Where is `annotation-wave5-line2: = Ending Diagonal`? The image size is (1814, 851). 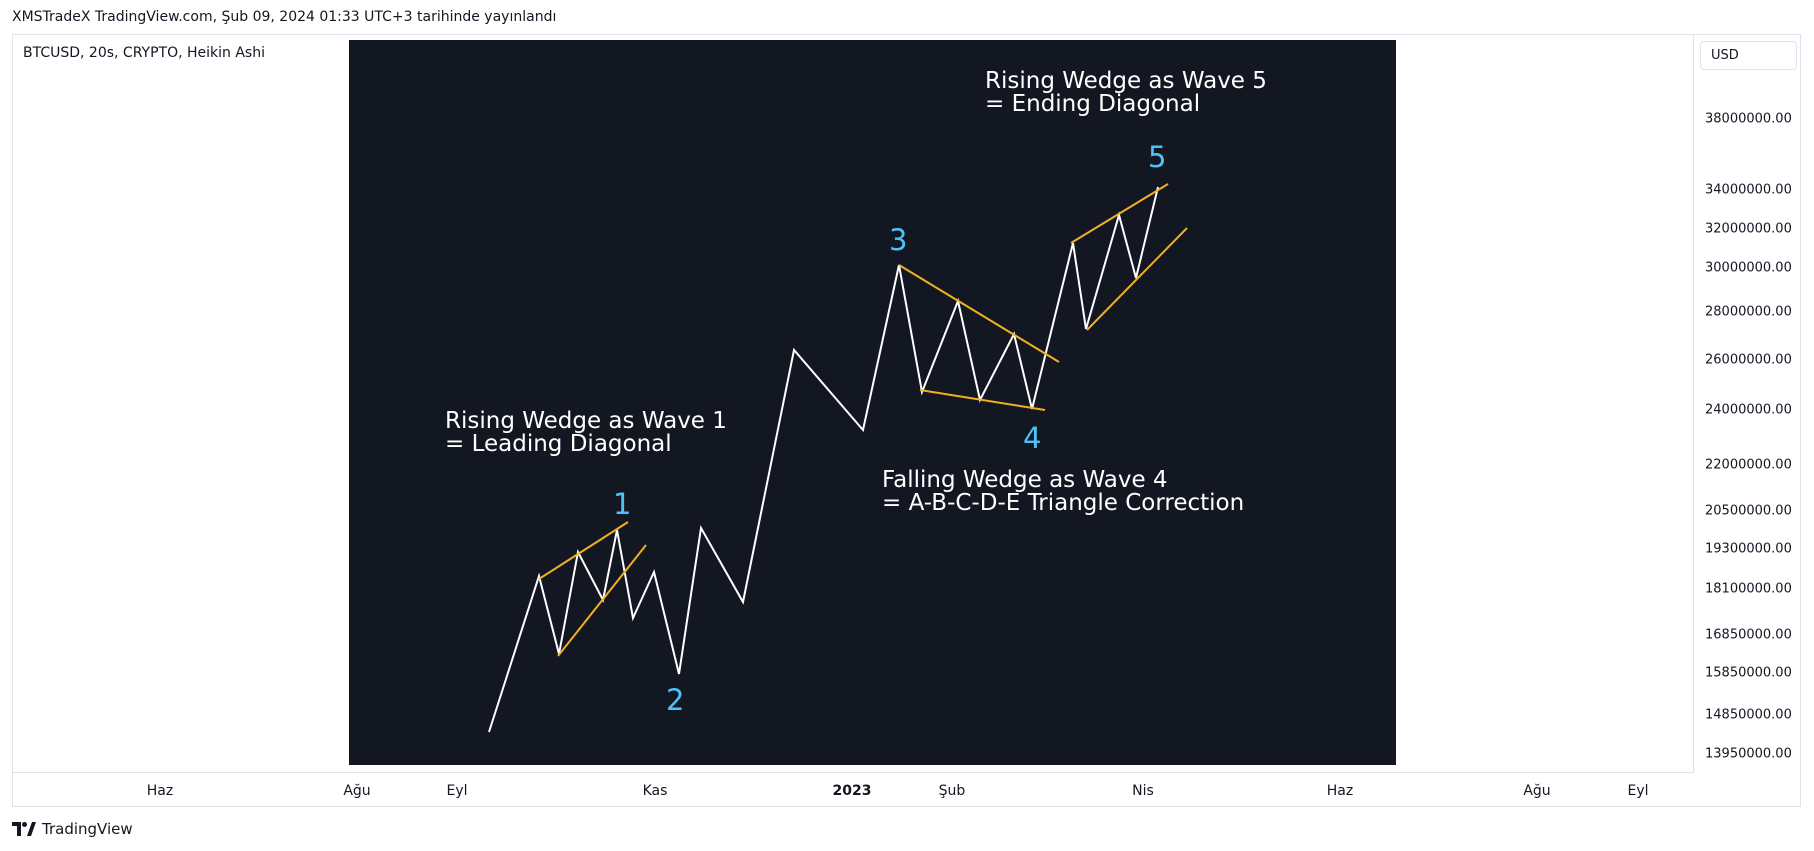 annotation-wave5-line2: = Ending Diagonal is located at coordinates (1092, 104).